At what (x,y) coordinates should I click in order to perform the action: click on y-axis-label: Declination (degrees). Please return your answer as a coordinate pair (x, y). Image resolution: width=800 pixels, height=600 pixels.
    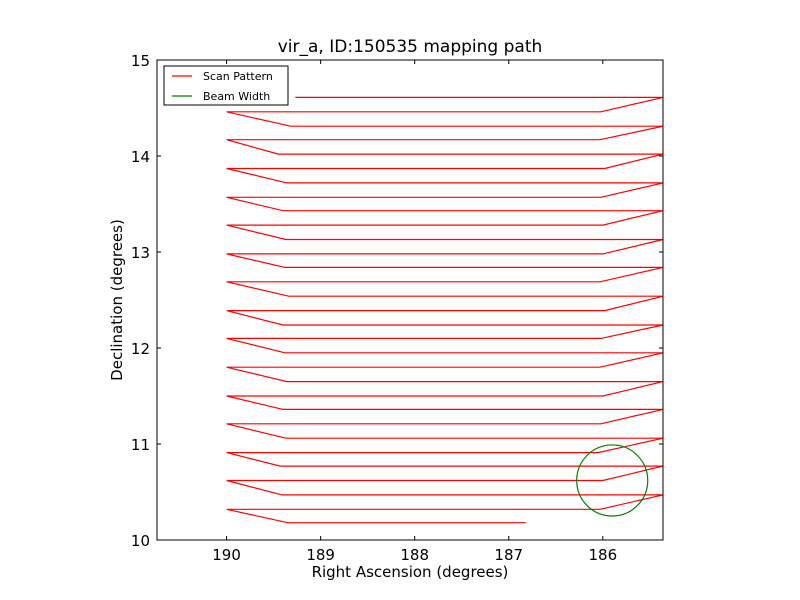
    Looking at the image, I should click on (117, 300).